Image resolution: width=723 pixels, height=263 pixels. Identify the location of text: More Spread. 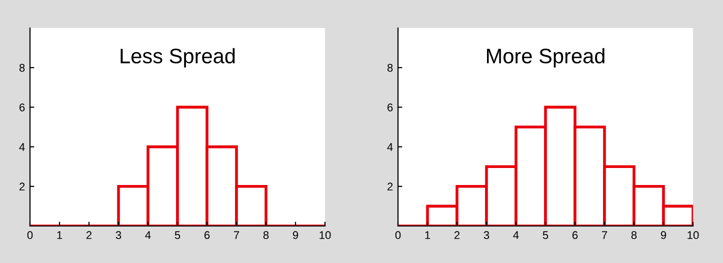
(545, 58).